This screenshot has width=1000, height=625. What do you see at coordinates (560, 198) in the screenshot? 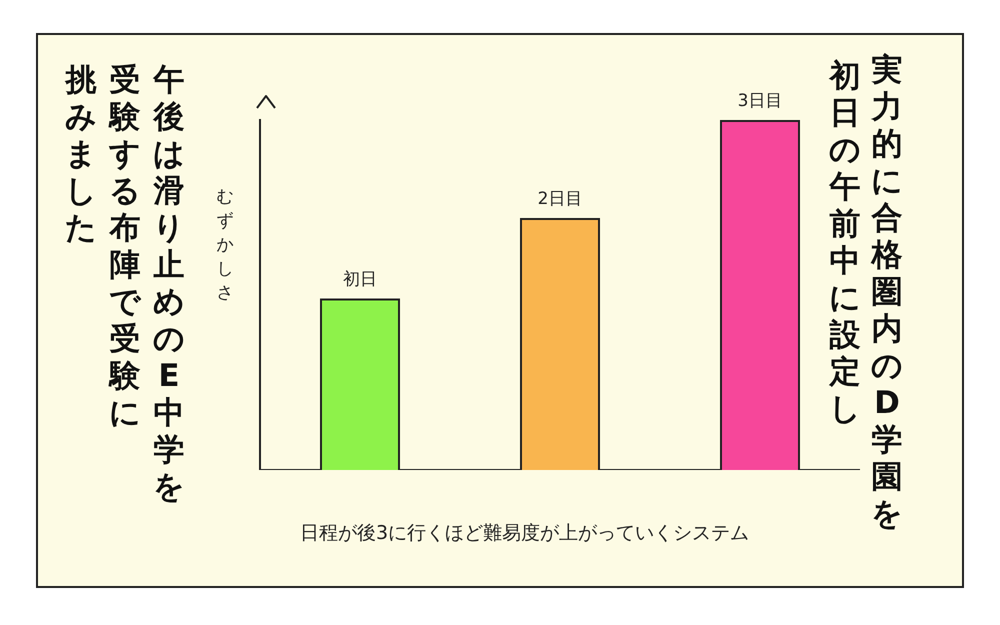
I see `x-tick-label: 2日目` at bounding box center [560, 198].